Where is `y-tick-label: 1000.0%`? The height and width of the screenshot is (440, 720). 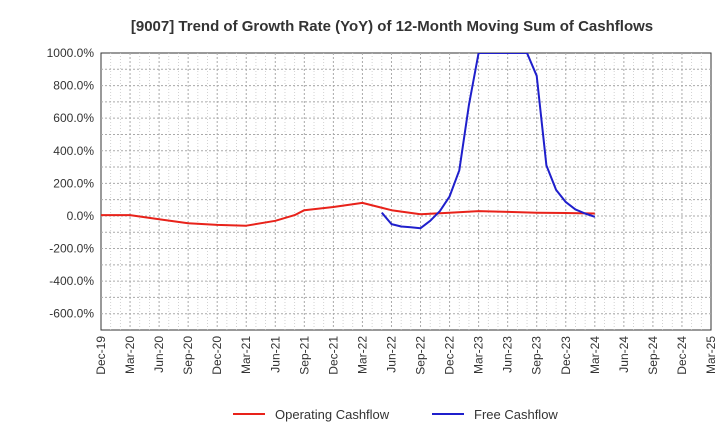
y-tick-label: 1000.0% is located at coordinates (71, 53).